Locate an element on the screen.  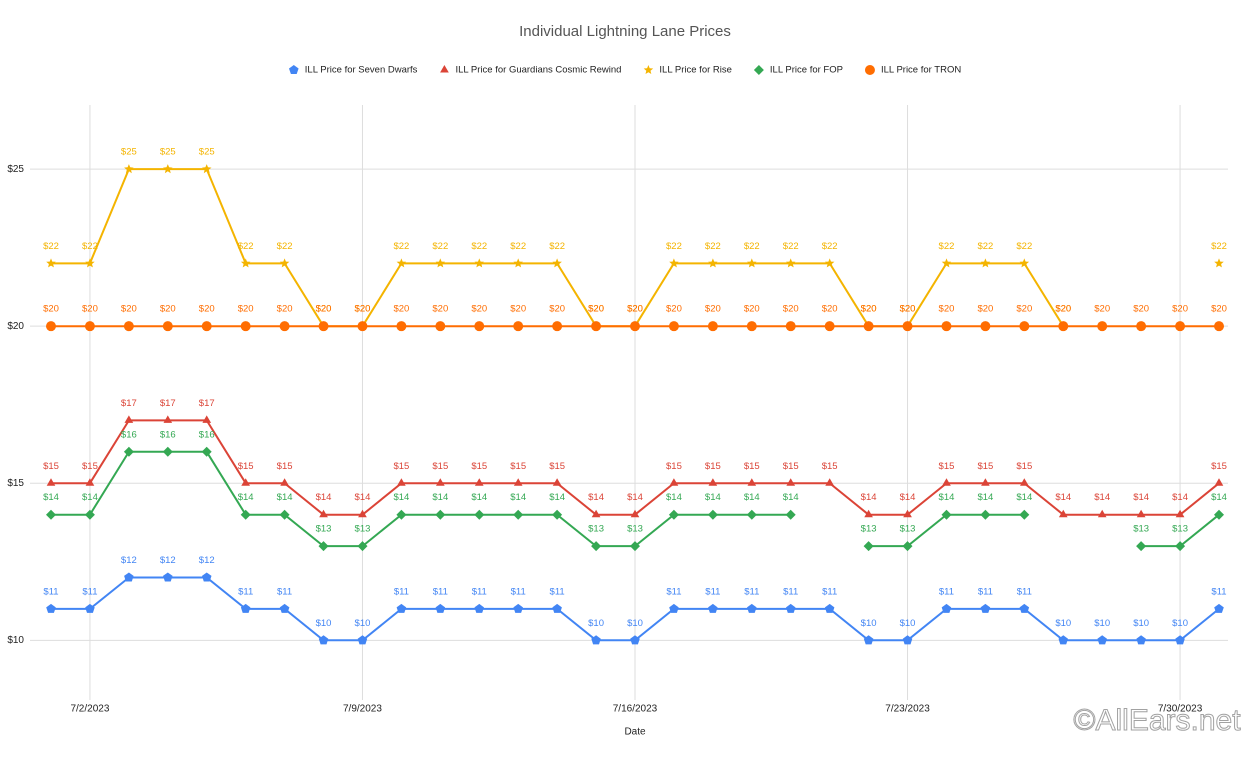
legend-label: ILL Price for TRON is located at coordinates (921, 70).